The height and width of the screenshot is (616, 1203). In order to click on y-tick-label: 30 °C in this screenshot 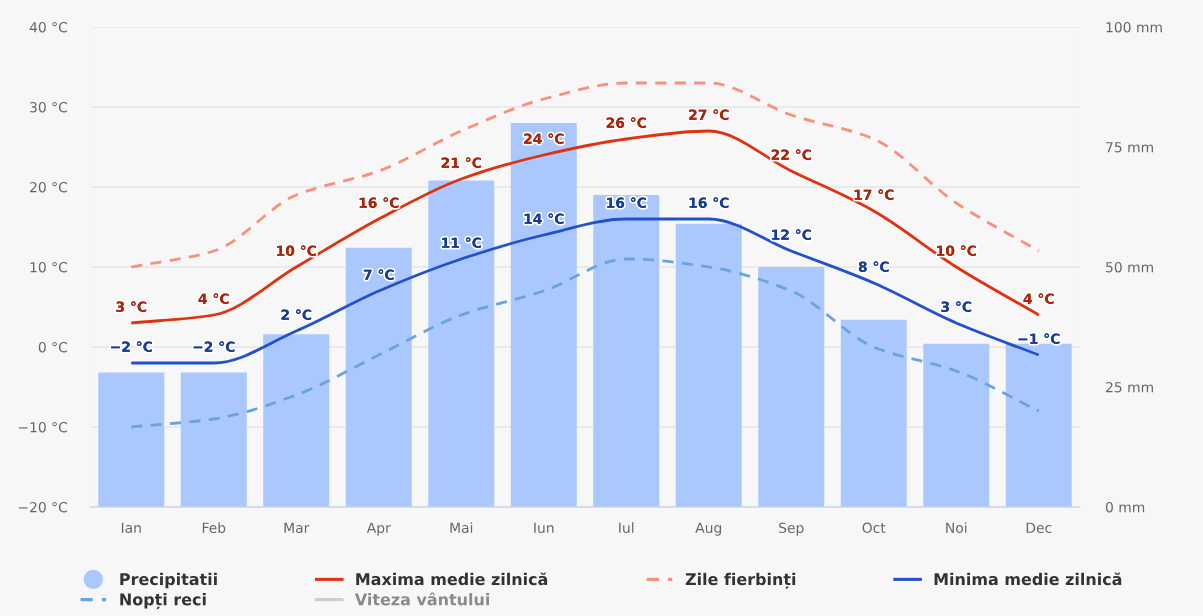, I will do `click(49, 107)`.